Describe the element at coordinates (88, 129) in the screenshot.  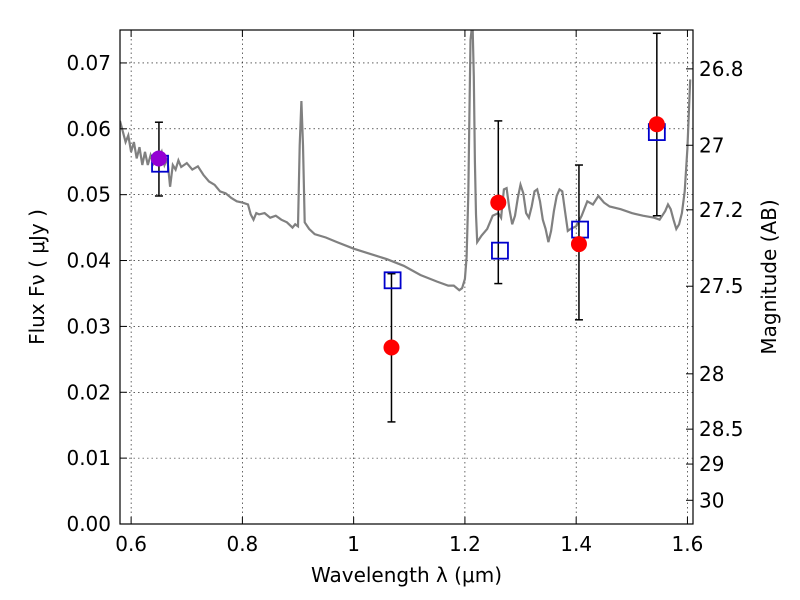
I see `y-tick-label: 0.06` at that location.